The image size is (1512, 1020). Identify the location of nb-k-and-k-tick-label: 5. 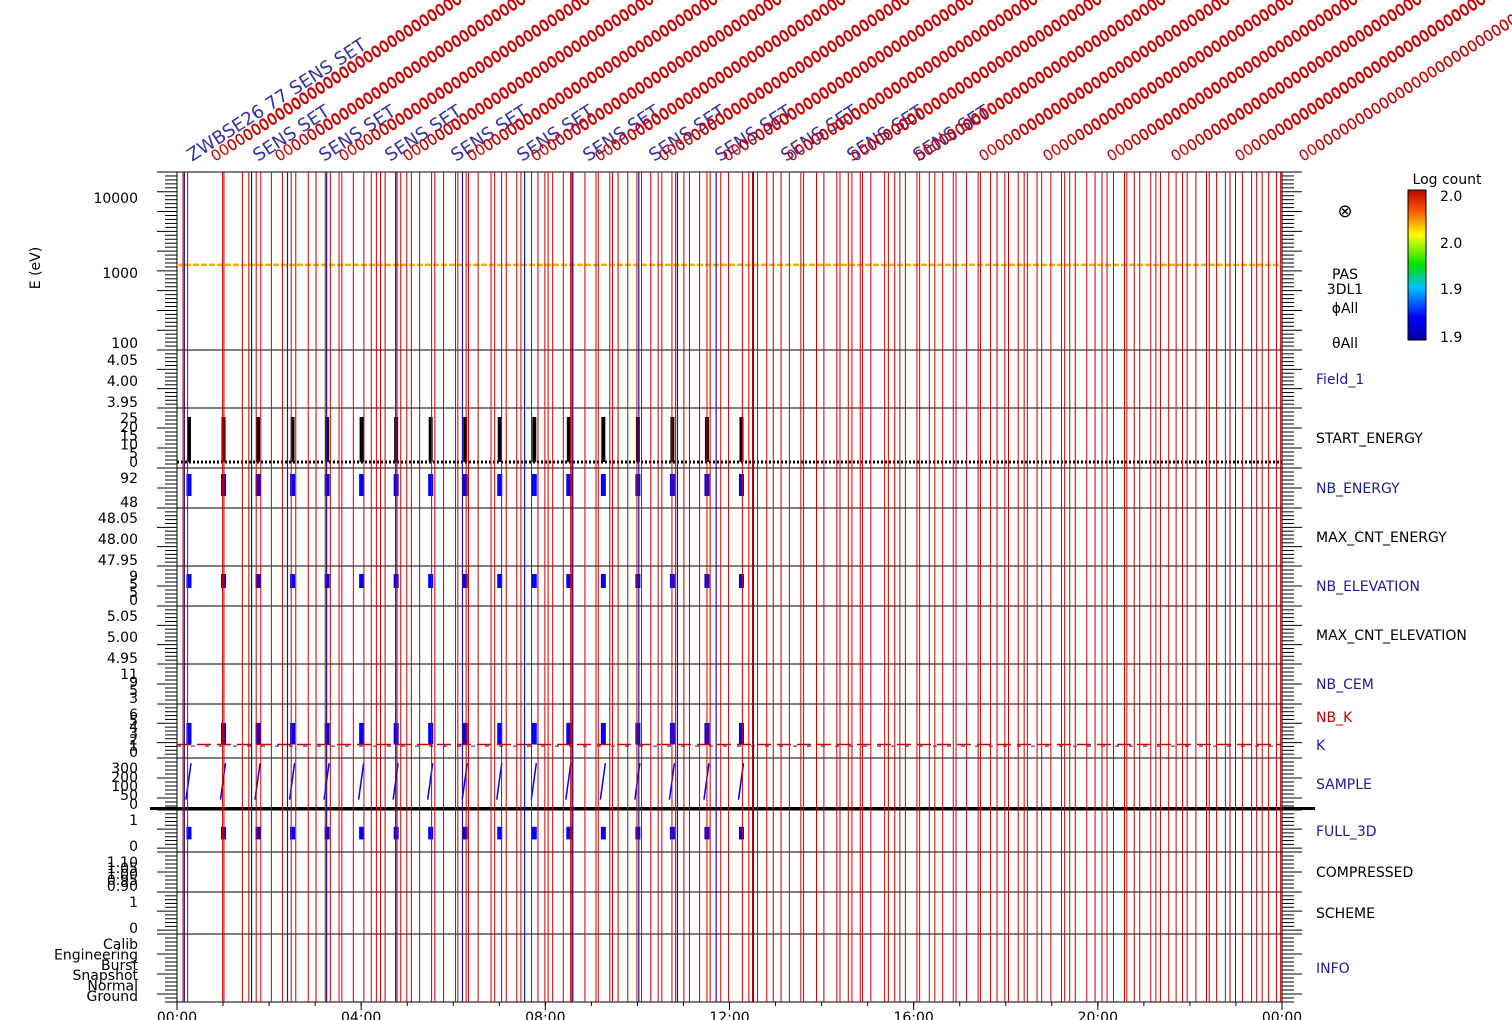
(133, 721).